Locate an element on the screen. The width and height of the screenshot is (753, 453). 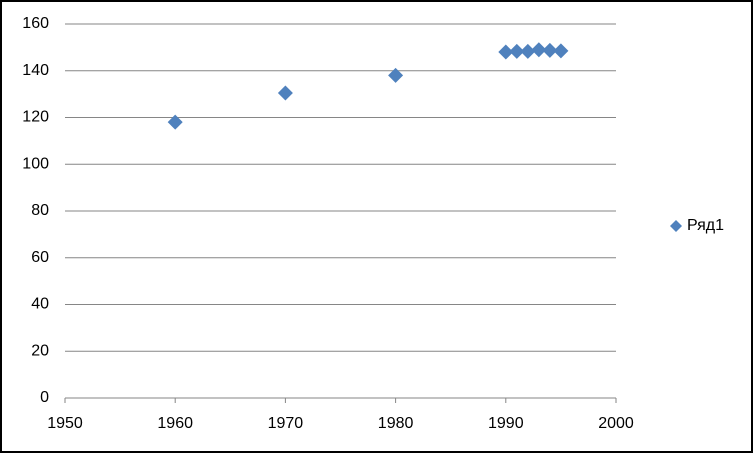
y-tick-label: 80 is located at coordinates (40, 210).